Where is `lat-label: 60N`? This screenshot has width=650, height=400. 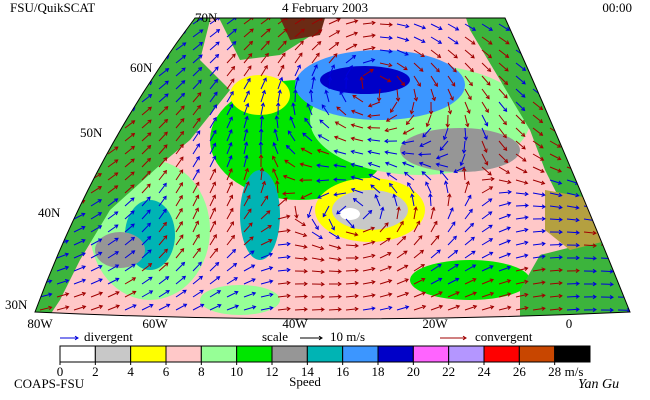
lat-label: 60N is located at coordinates (141, 67).